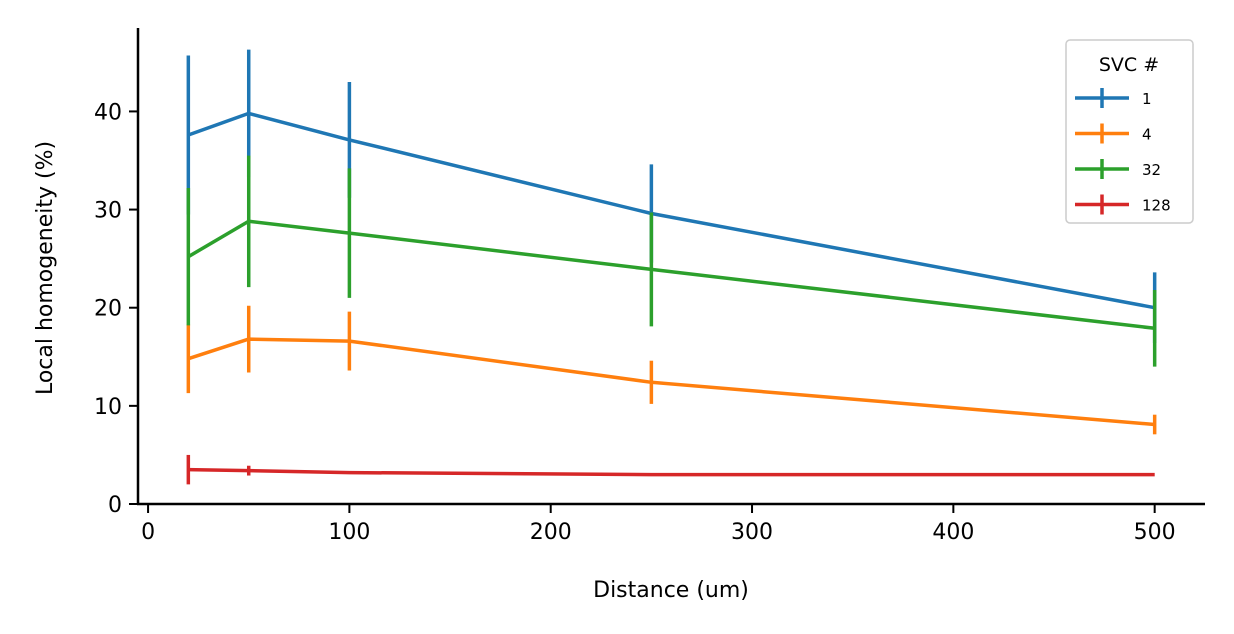 The image size is (1234, 634). Describe the element at coordinates (671, 590) in the screenshot. I see `x-axis-title: Distance (um)` at that location.